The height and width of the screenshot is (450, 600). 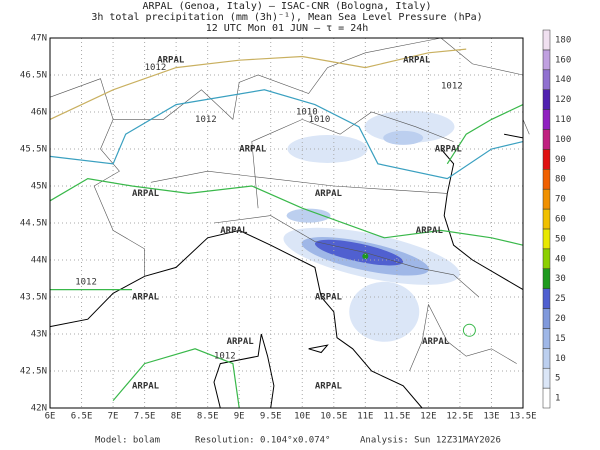 What do you see at coordinates (82, 417) in the screenshot?
I see `lon-label: 6.5E` at bounding box center [82, 417].